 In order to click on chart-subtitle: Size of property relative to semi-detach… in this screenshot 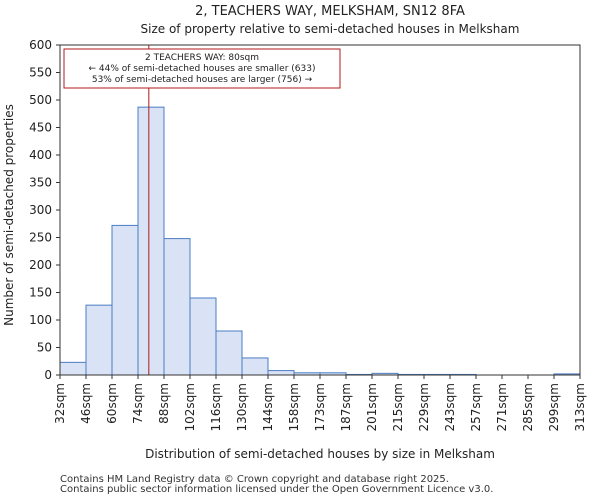, I will do `click(330, 29)`.